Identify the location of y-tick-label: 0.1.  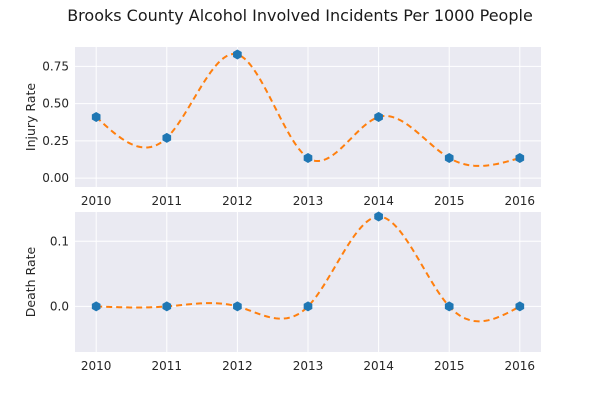
(59, 241).